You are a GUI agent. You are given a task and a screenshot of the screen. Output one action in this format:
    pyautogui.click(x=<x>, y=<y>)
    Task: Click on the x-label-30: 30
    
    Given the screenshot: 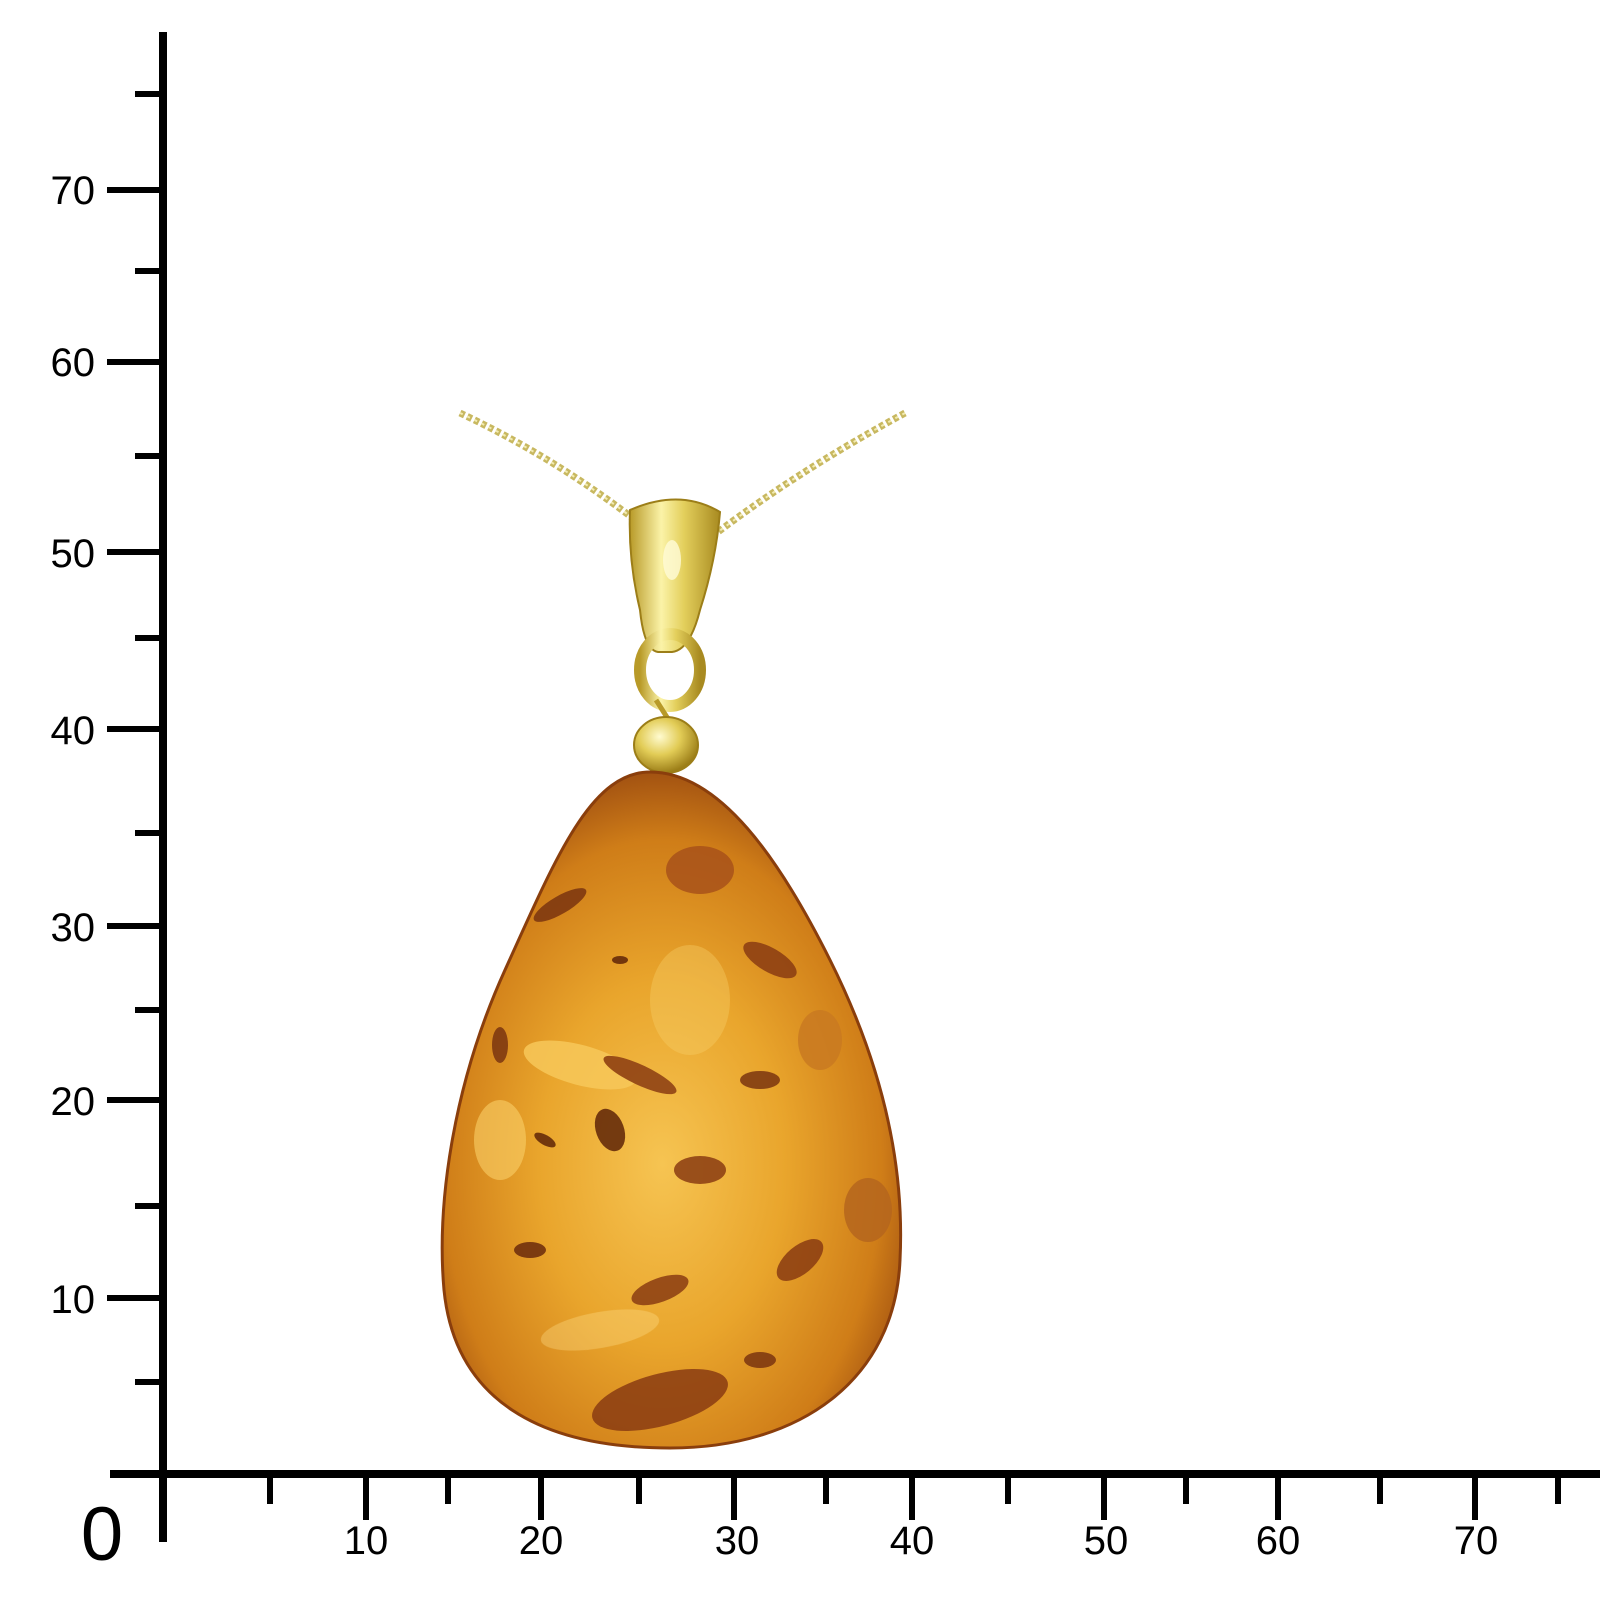 What is the action you would take?
    pyautogui.click(x=737, y=1541)
    